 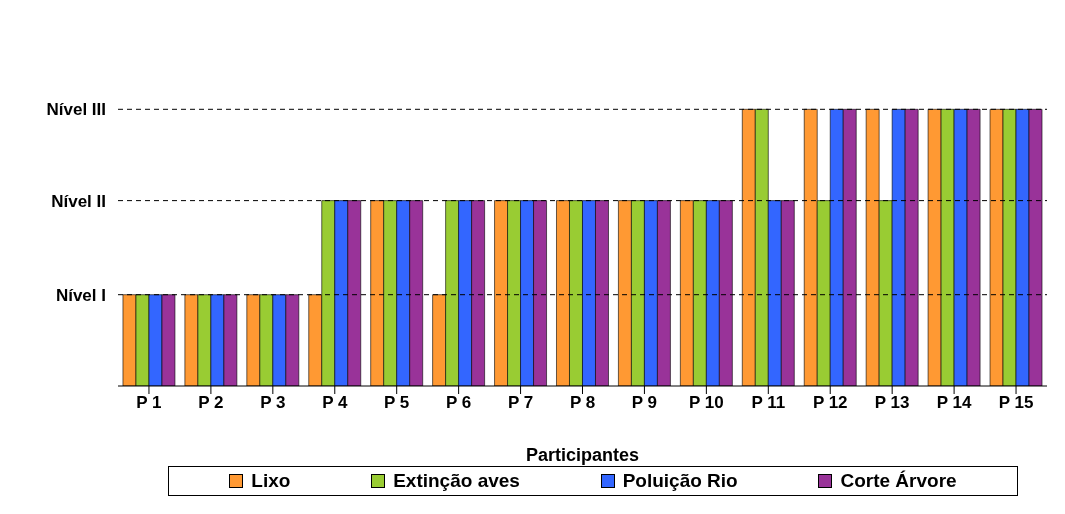 I want to click on x-tick-label: P 9, so click(x=644, y=403).